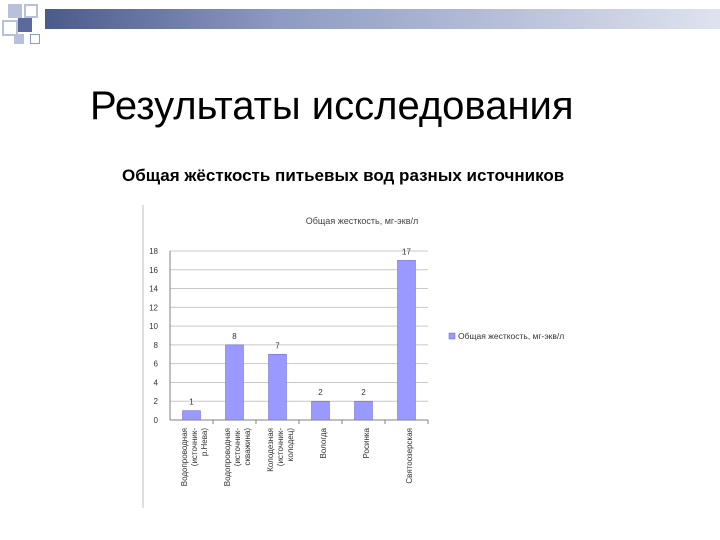 This screenshot has height=540, width=720. What do you see at coordinates (511, 336) in the screenshot?
I see `legend-label: Общая жесткость, мг-экв/л` at bounding box center [511, 336].